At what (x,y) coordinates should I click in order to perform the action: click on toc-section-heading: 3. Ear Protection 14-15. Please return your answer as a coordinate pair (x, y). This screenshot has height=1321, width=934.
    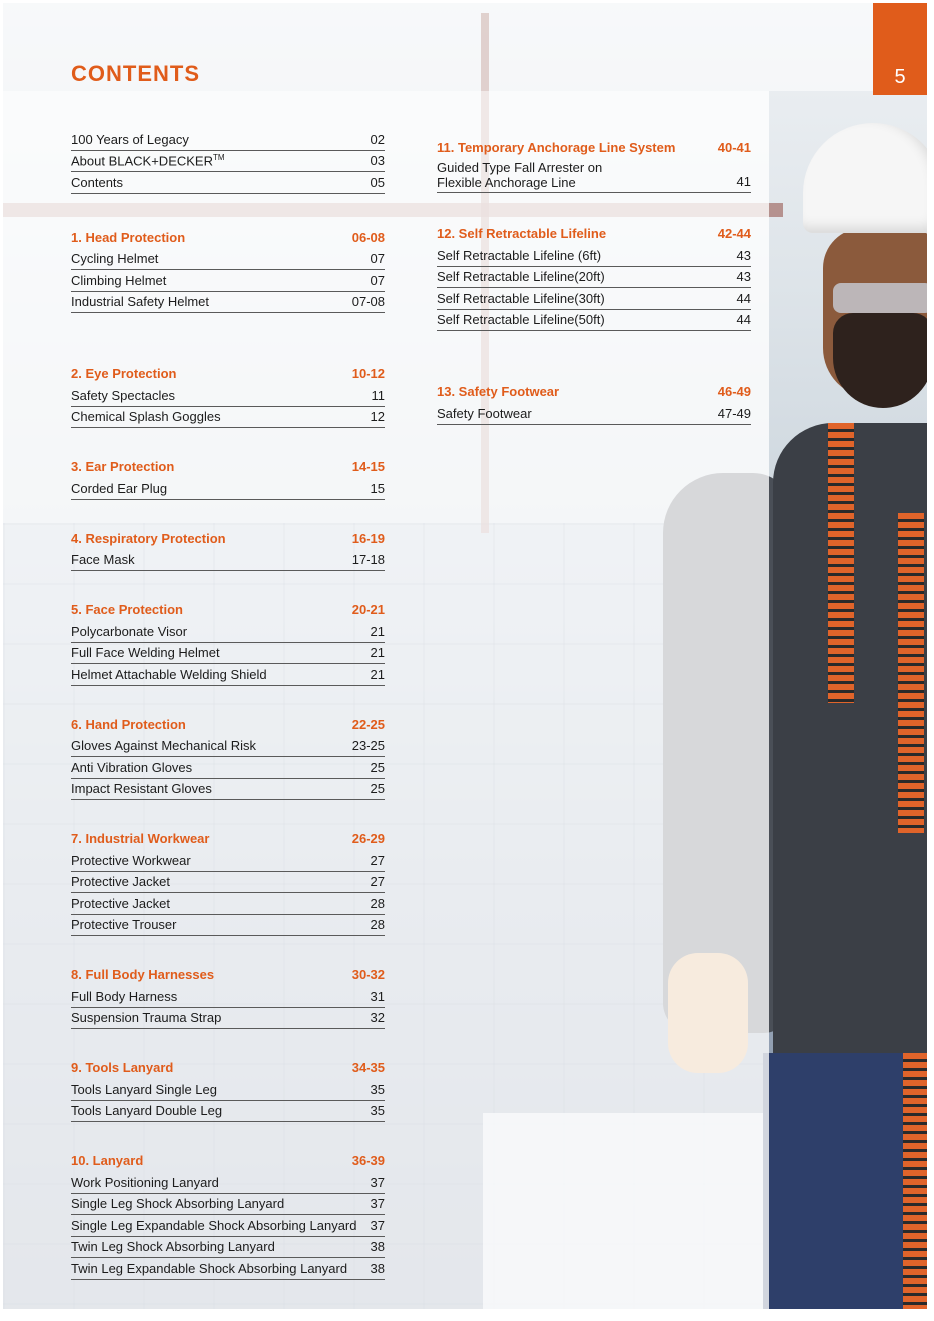
    Looking at the image, I should click on (228, 468).